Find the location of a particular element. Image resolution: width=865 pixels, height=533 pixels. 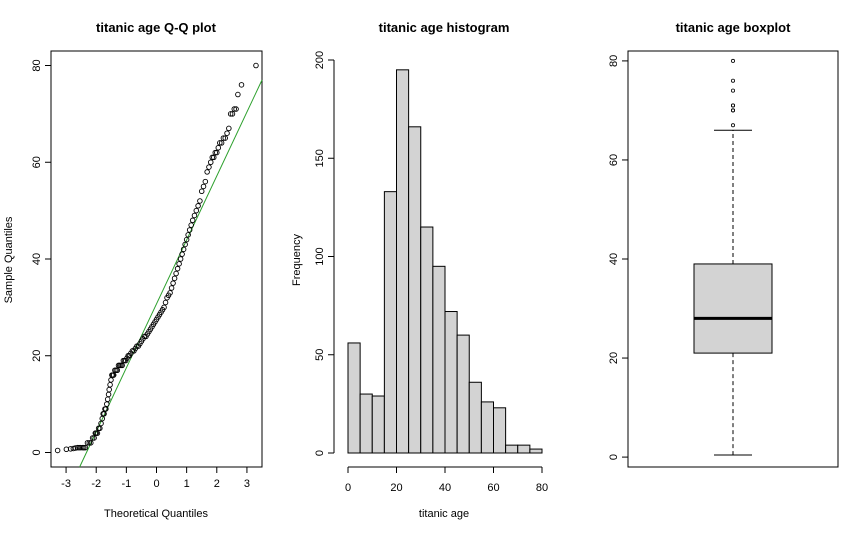

qq-x-tick-label: -2 is located at coordinates (96, 484).